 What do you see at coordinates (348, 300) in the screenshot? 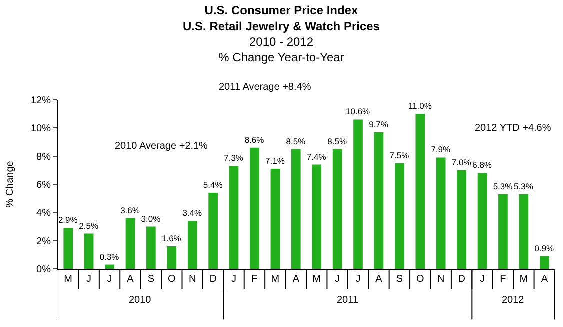
I see `text: 2011` at bounding box center [348, 300].